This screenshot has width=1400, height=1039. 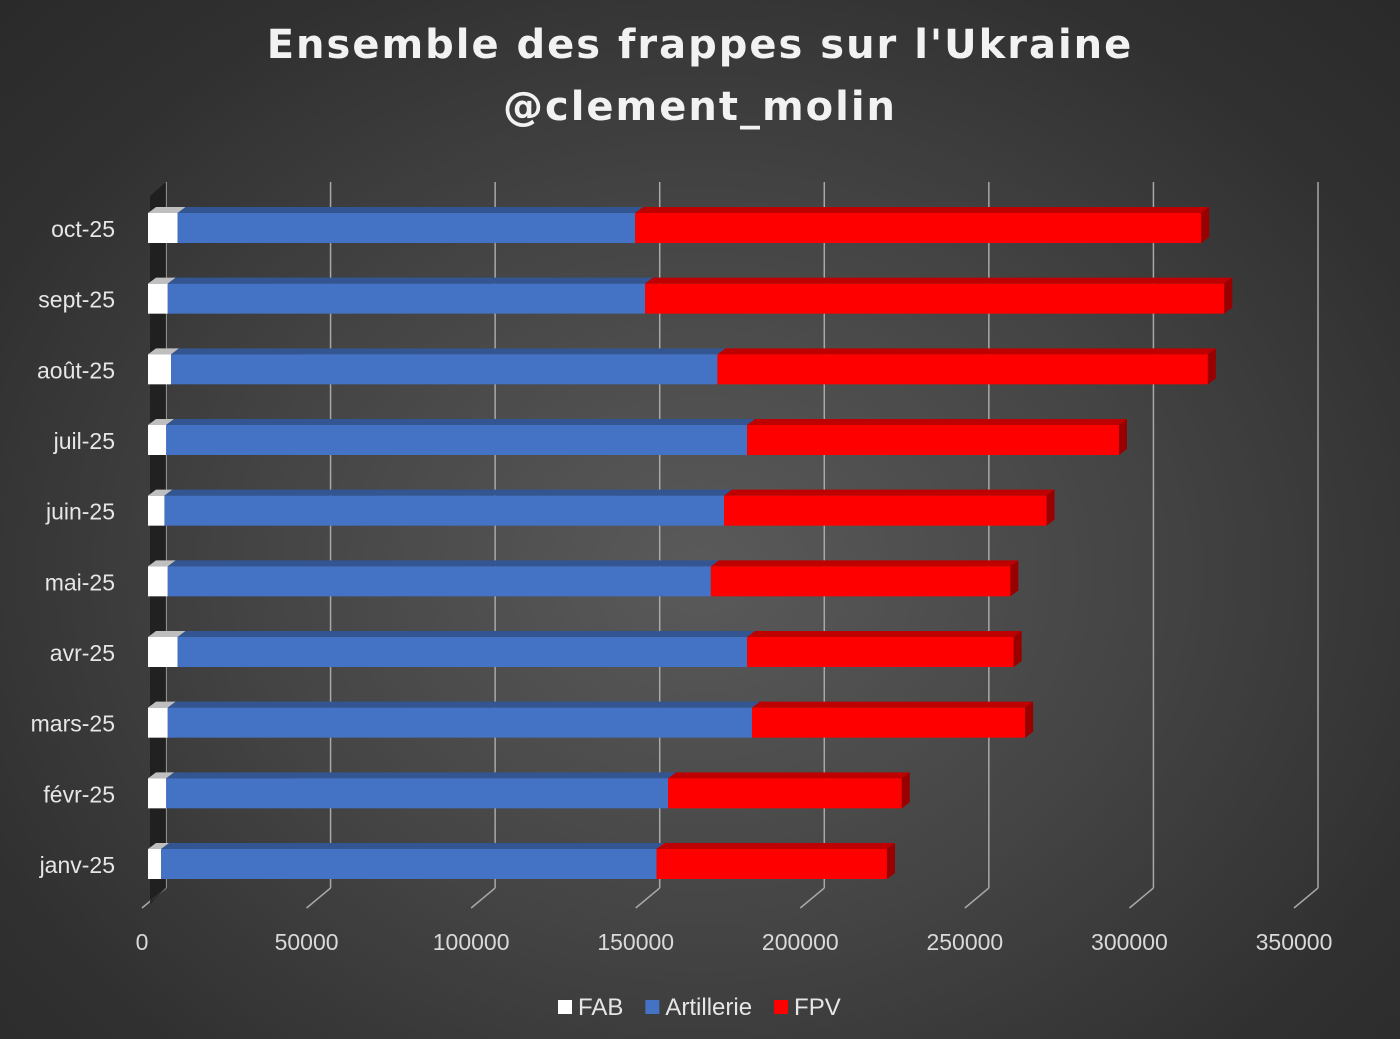 What do you see at coordinates (817, 1007) in the screenshot?
I see `legend-label-fpv: FPV` at bounding box center [817, 1007].